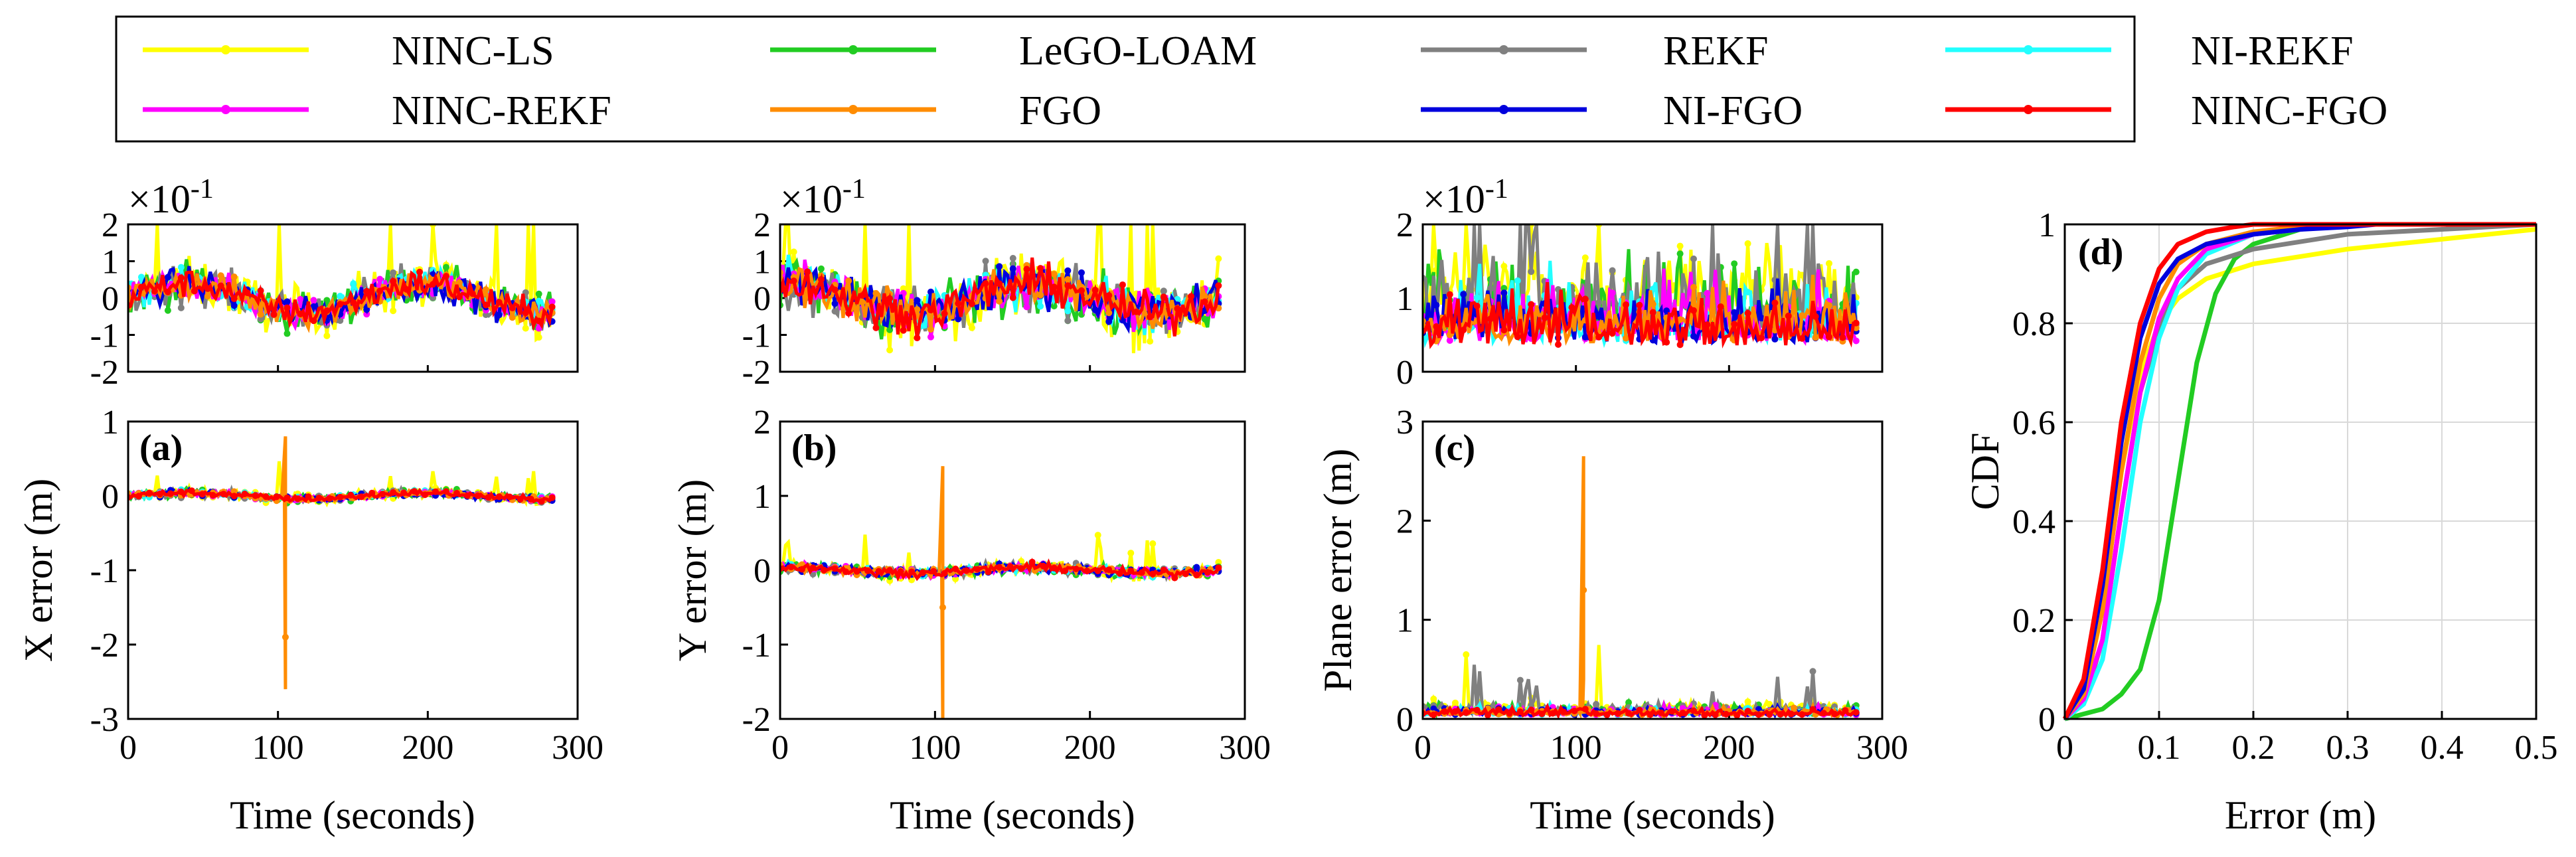 The image size is (2576, 857). Describe the element at coordinates (1163, 291) in the screenshot. I see `panel-b-inset-point-rekf` at that location.